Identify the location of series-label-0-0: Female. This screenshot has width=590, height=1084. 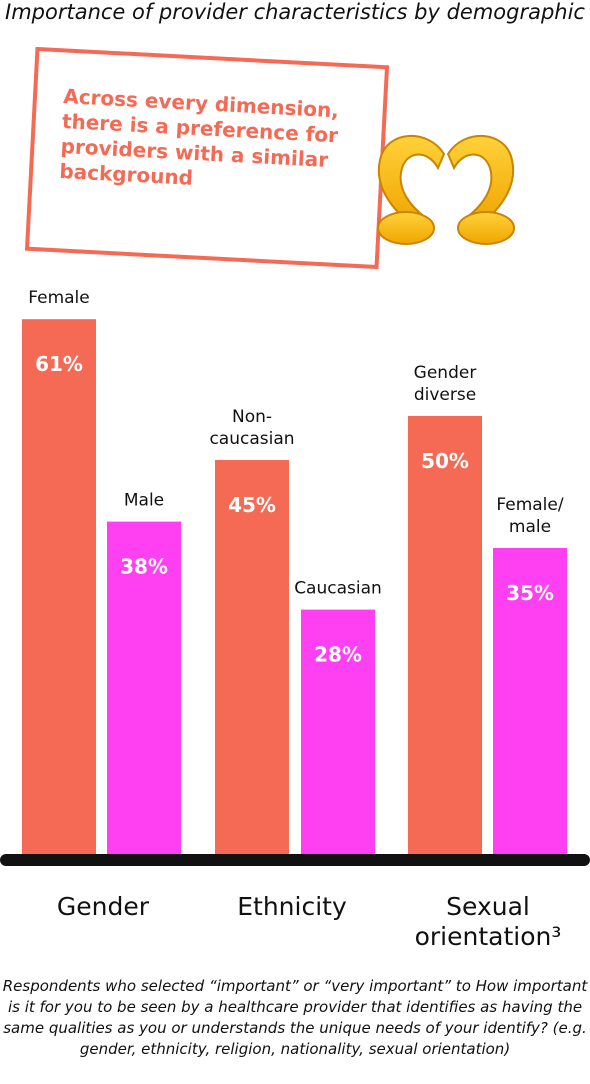
(58, 298).